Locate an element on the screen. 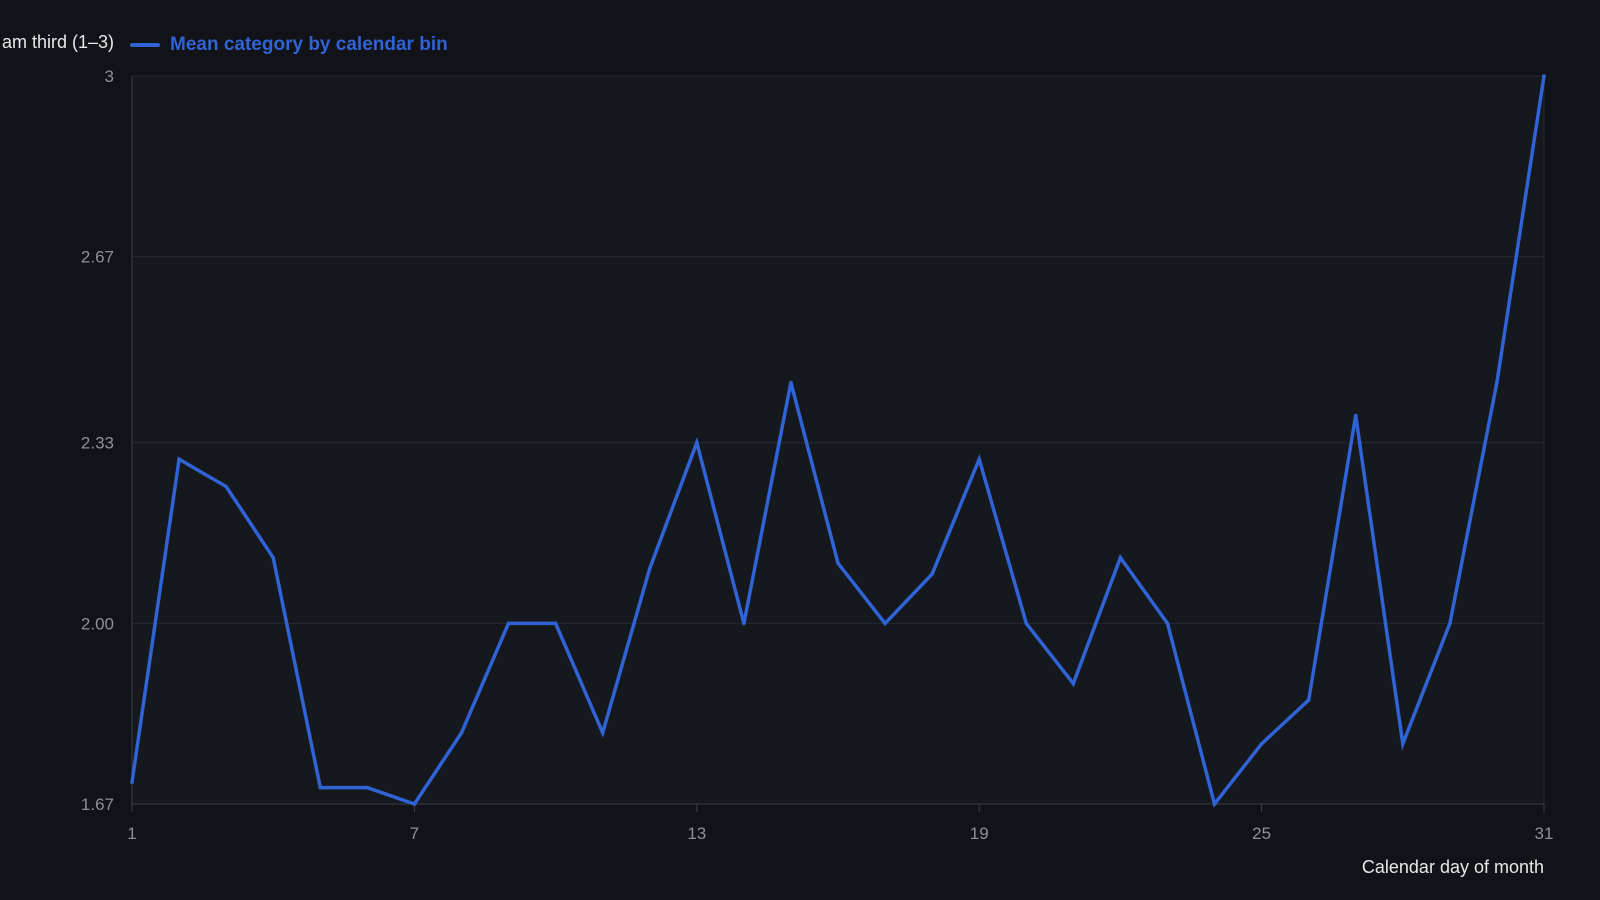  legend: Mean category by calendar bin is located at coordinates (289, 45).